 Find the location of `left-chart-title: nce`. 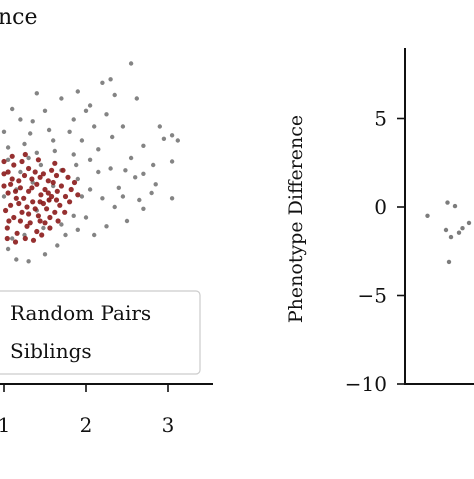

left-chart-title: nce is located at coordinates (19, 17).